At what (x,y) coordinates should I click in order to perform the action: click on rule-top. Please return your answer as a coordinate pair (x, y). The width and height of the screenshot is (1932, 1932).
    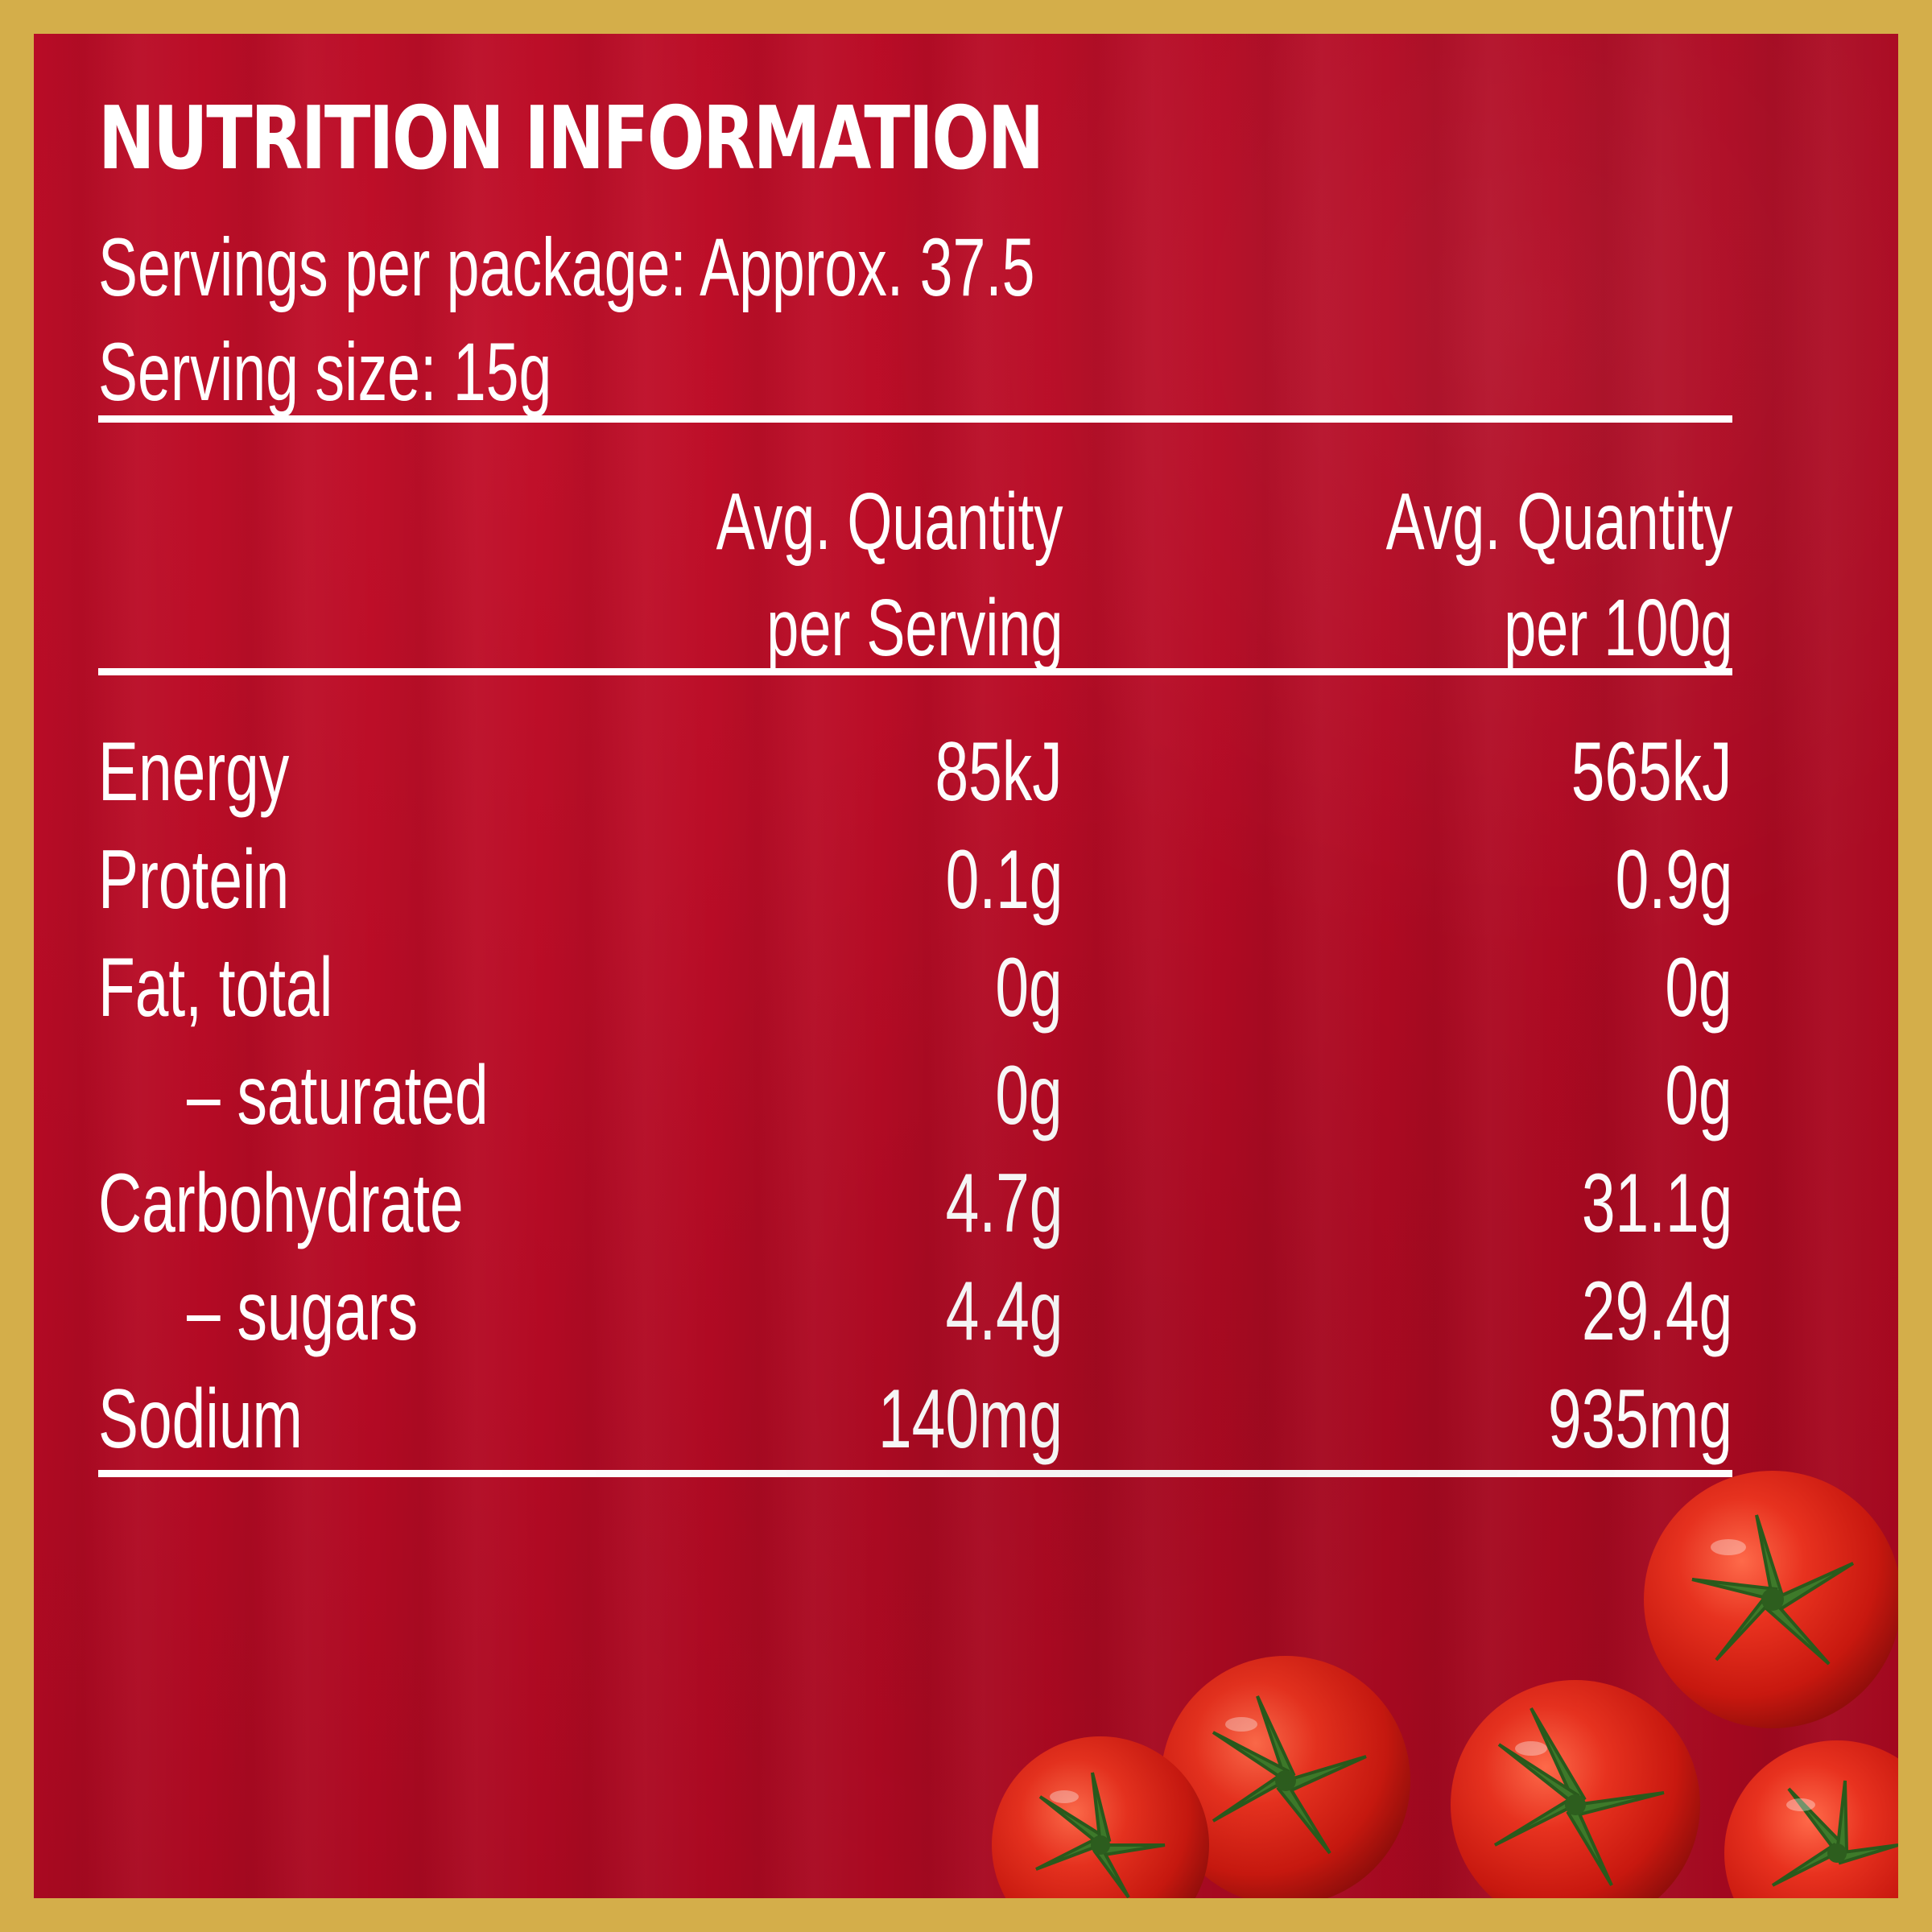
    Looking at the image, I should click on (915, 419).